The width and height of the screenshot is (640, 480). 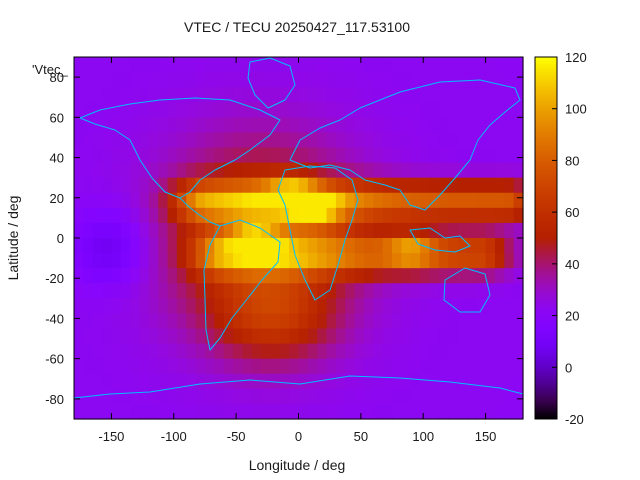 I want to click on y-axis-label: Latitude / deg, so click(x=13, y=238).